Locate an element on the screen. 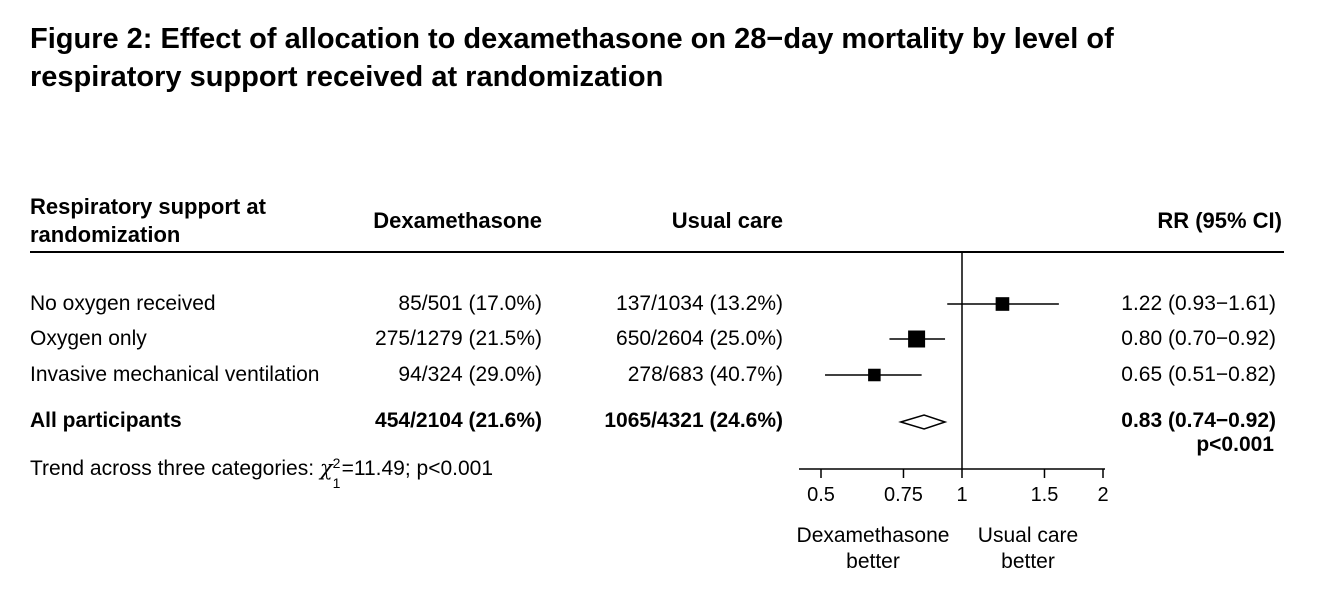 The width and height of the screenshot is (1318, 610). left-direction-label-line2: better is located at coordinates (873, 561).